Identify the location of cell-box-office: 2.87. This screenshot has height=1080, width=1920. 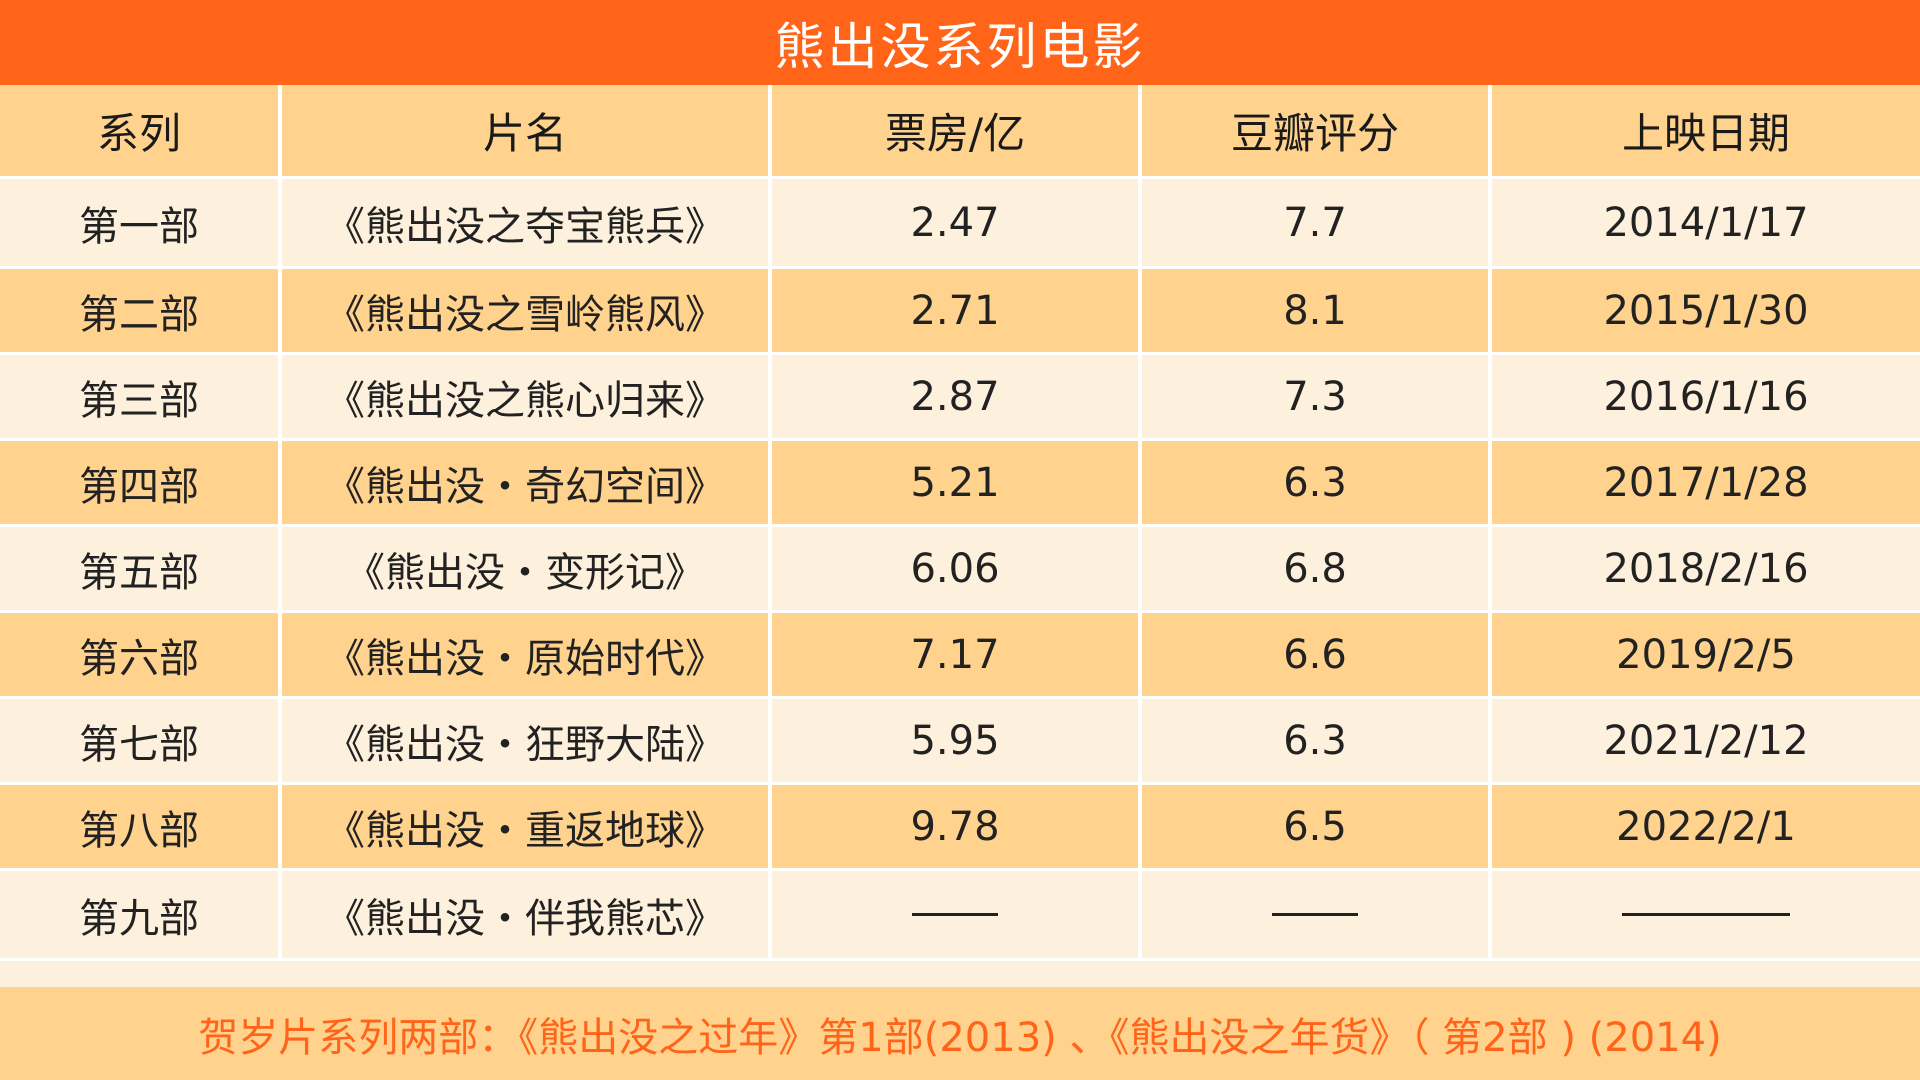
(957, 396).